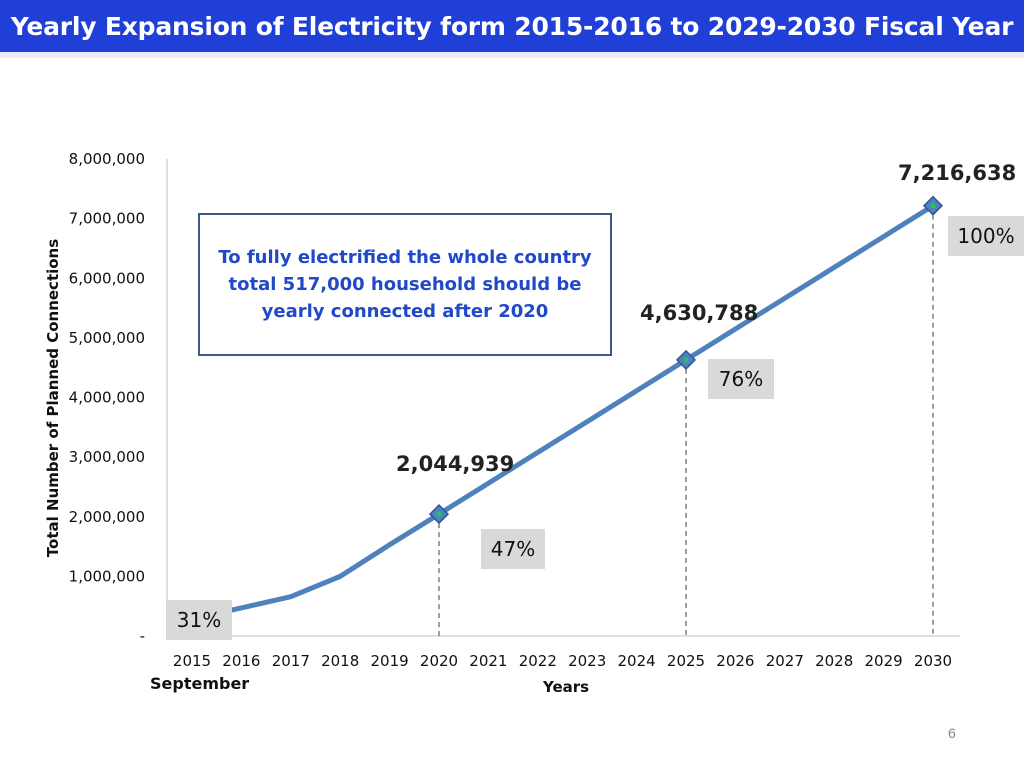 This screenshot has height=768, width=1024. I want to click on x-tick-label: 2024, so click(637, 661).